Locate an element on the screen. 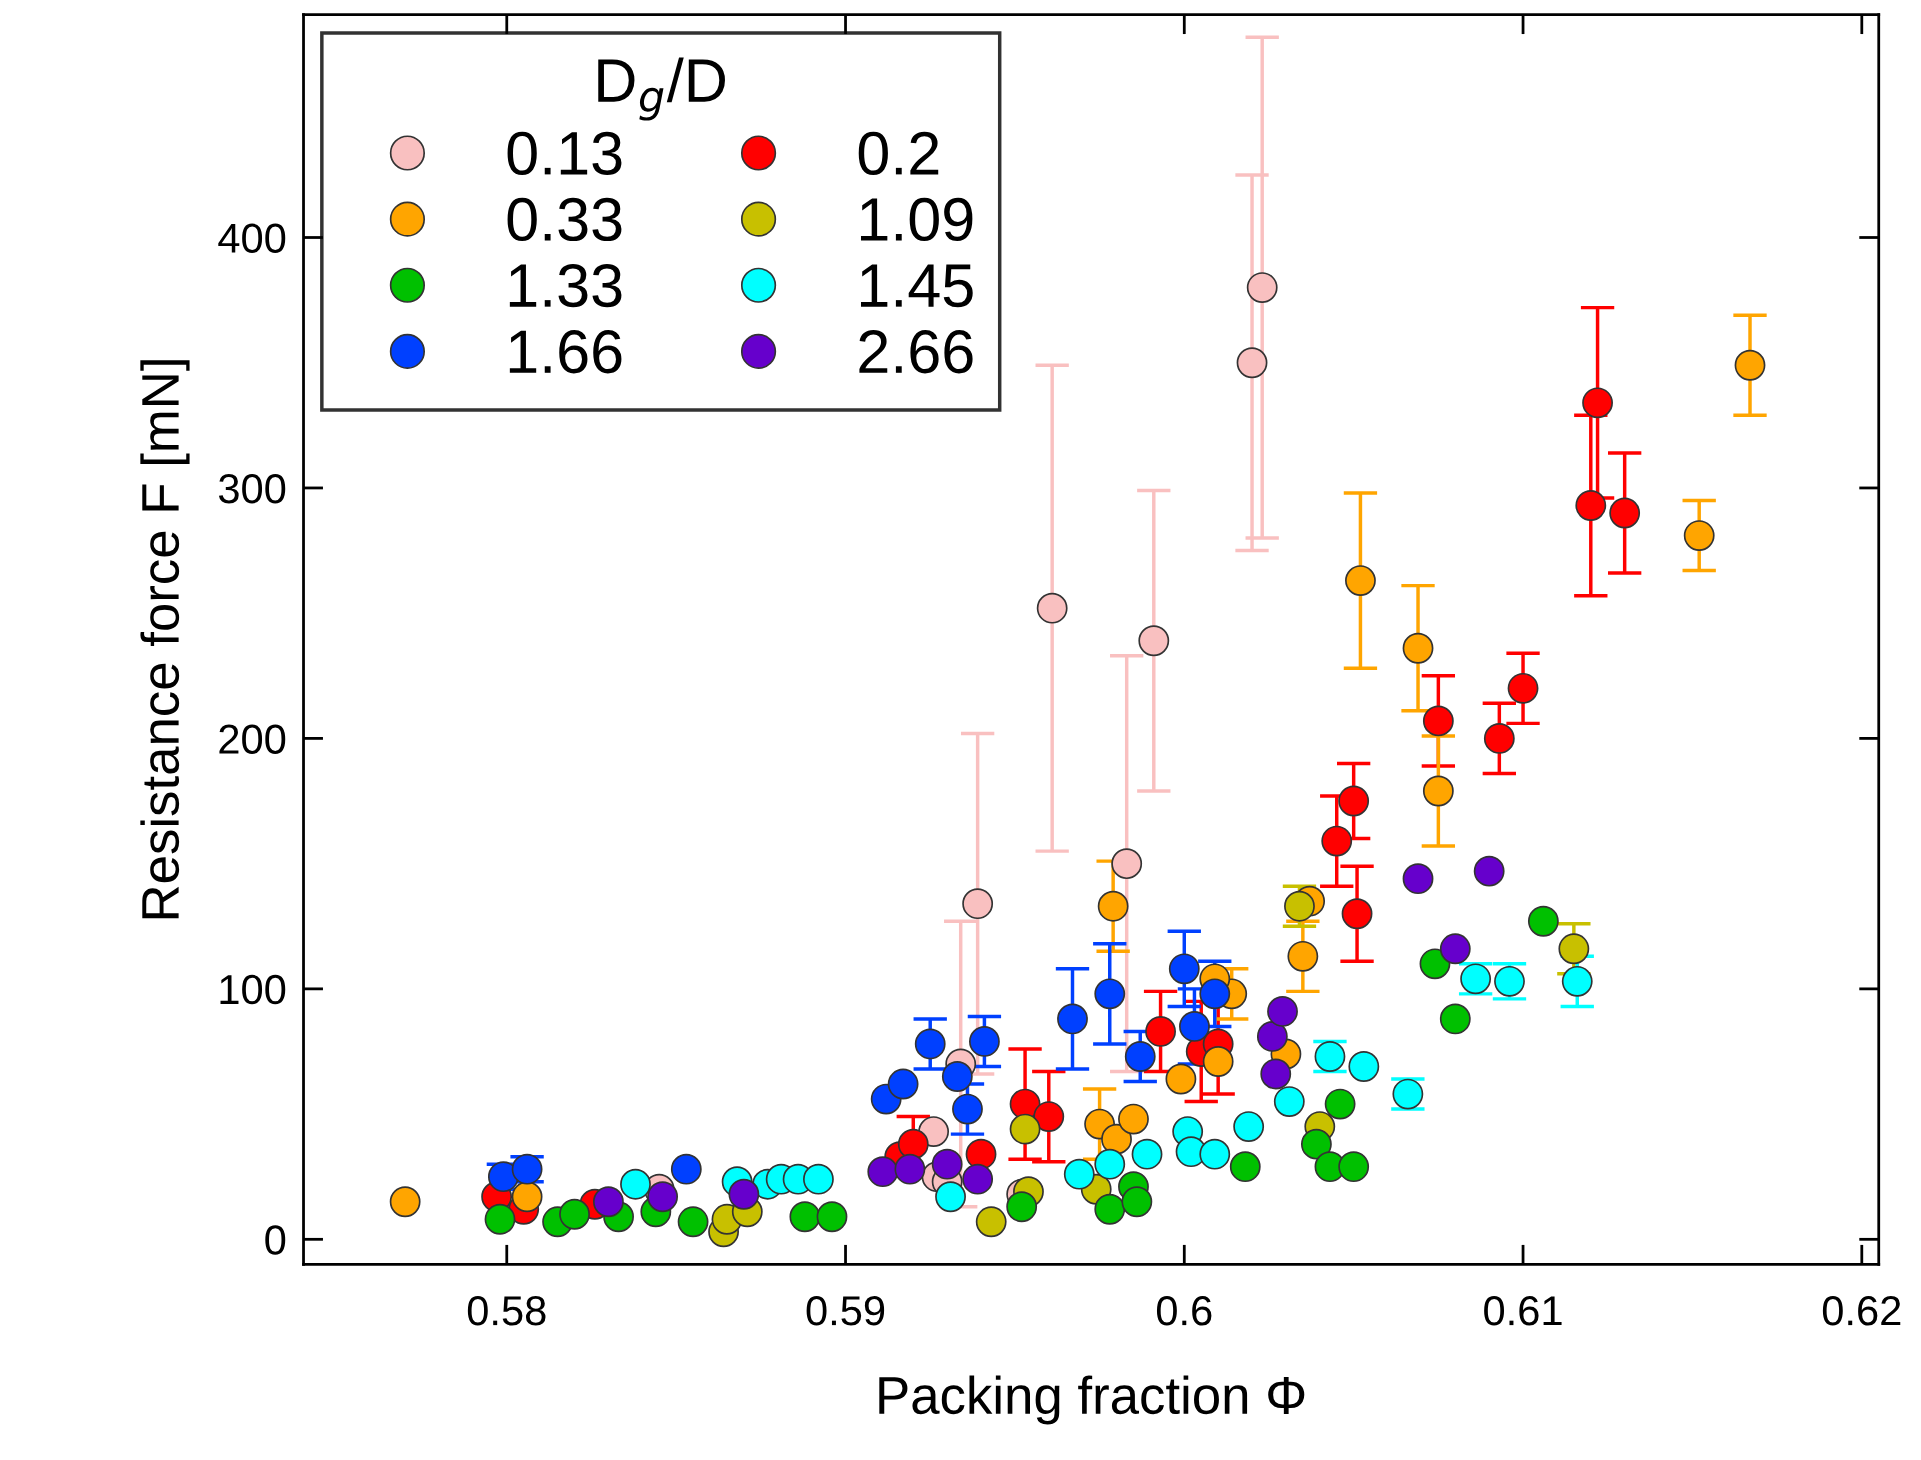 Image resolution: width=1921 pixels, height=1460 pixels. y-tick-label: 100 is located at coordinates (253, 989).